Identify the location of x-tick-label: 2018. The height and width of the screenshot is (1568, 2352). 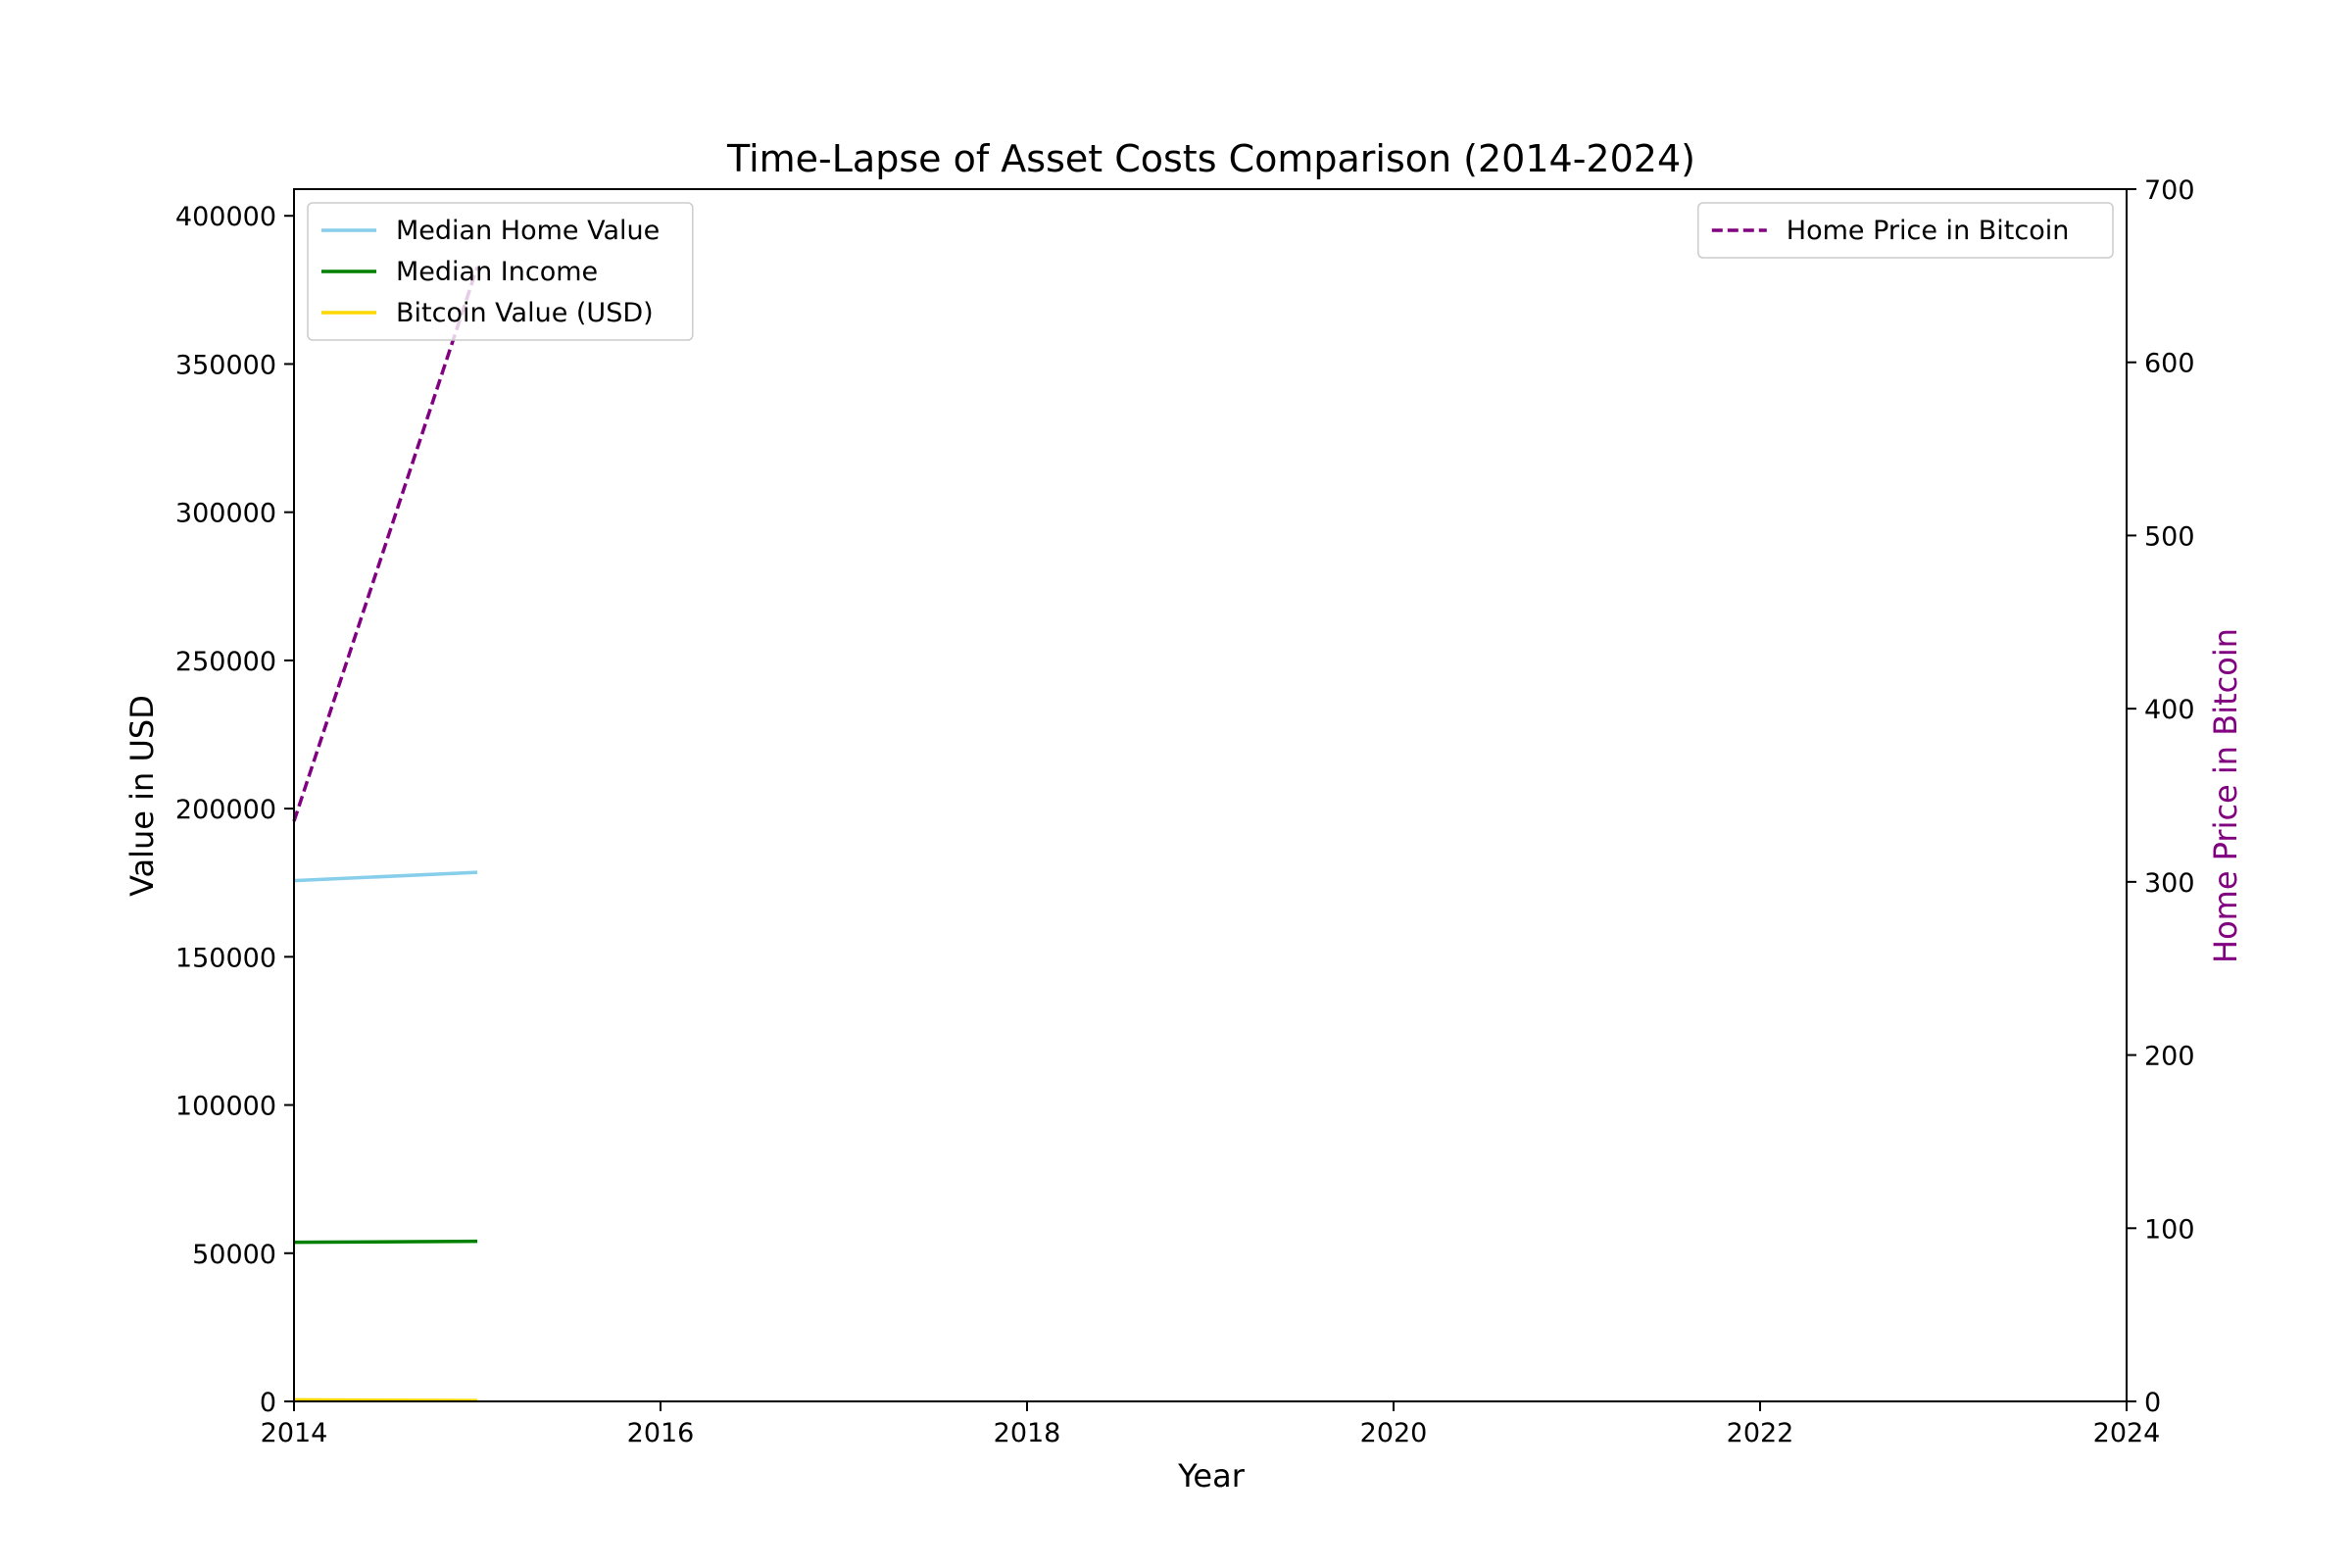
(1027, 1433).